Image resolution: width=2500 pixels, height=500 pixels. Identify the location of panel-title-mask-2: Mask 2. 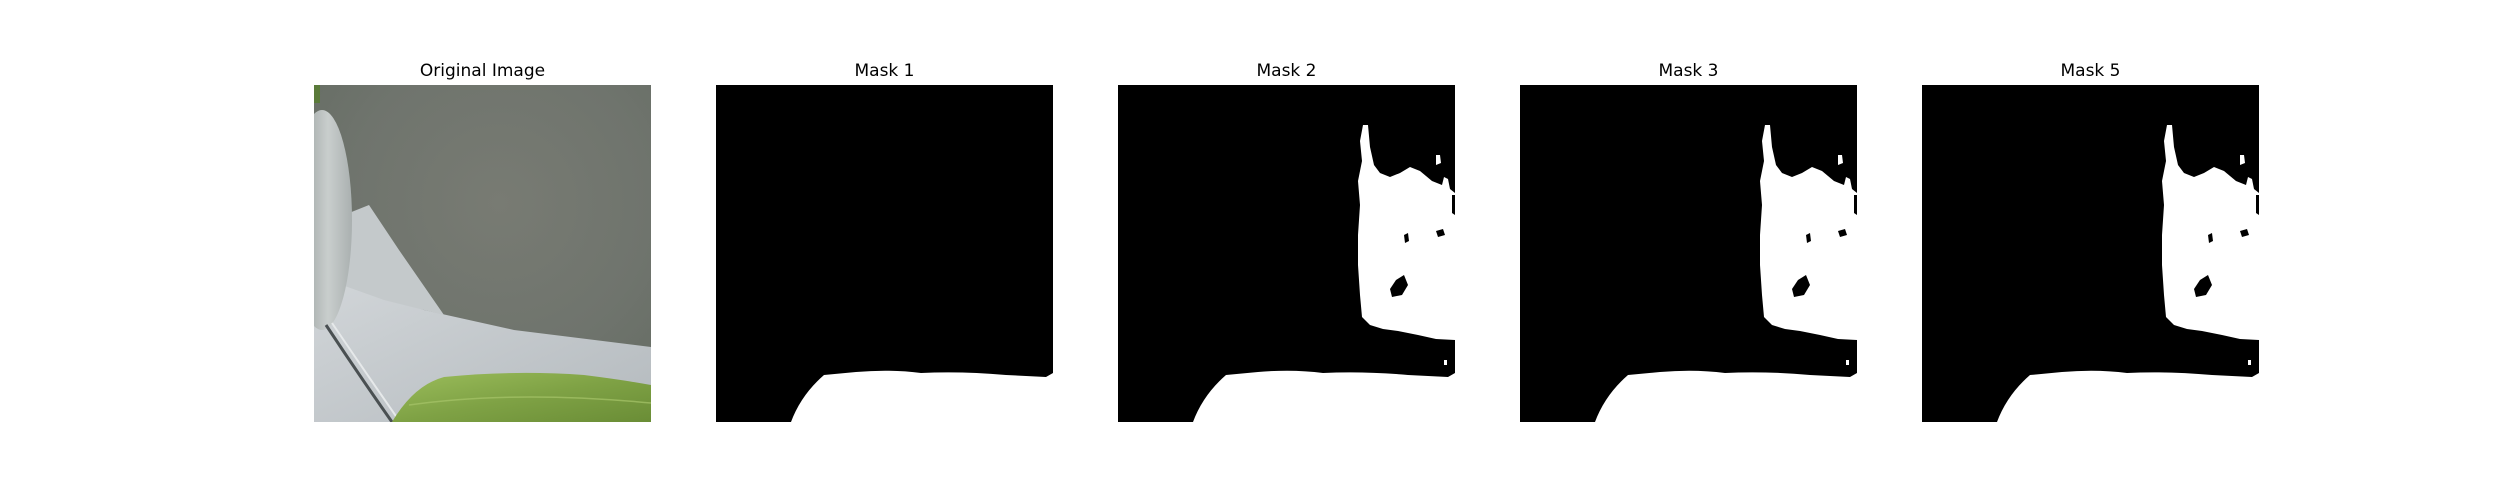
(1286, 71).